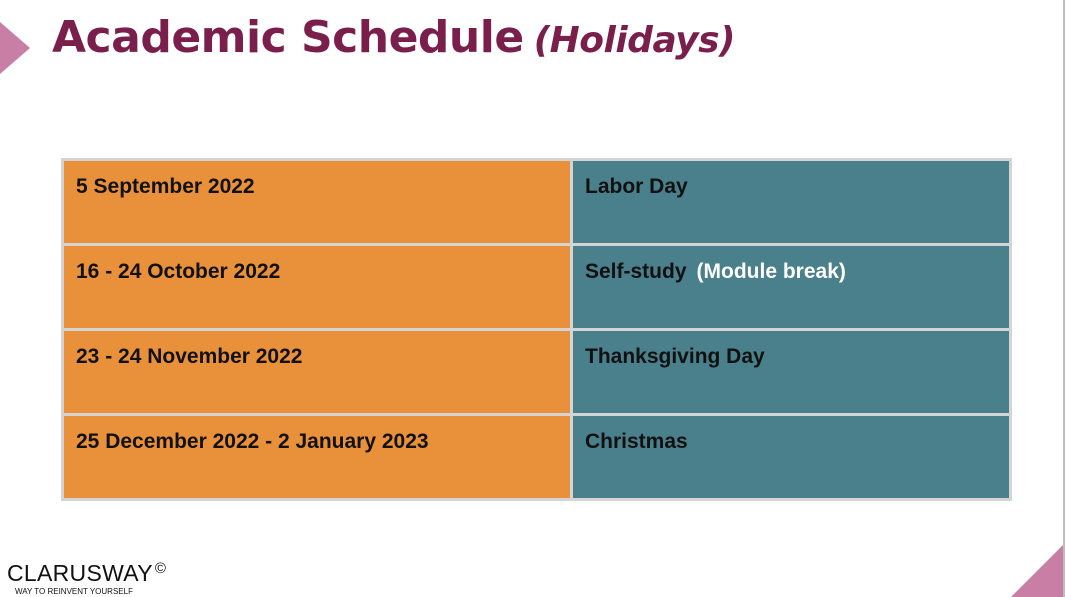 The height and width of the screenshot is (597, 1065). I want to click on title-main: Academic Schedule, so click(288, 37).